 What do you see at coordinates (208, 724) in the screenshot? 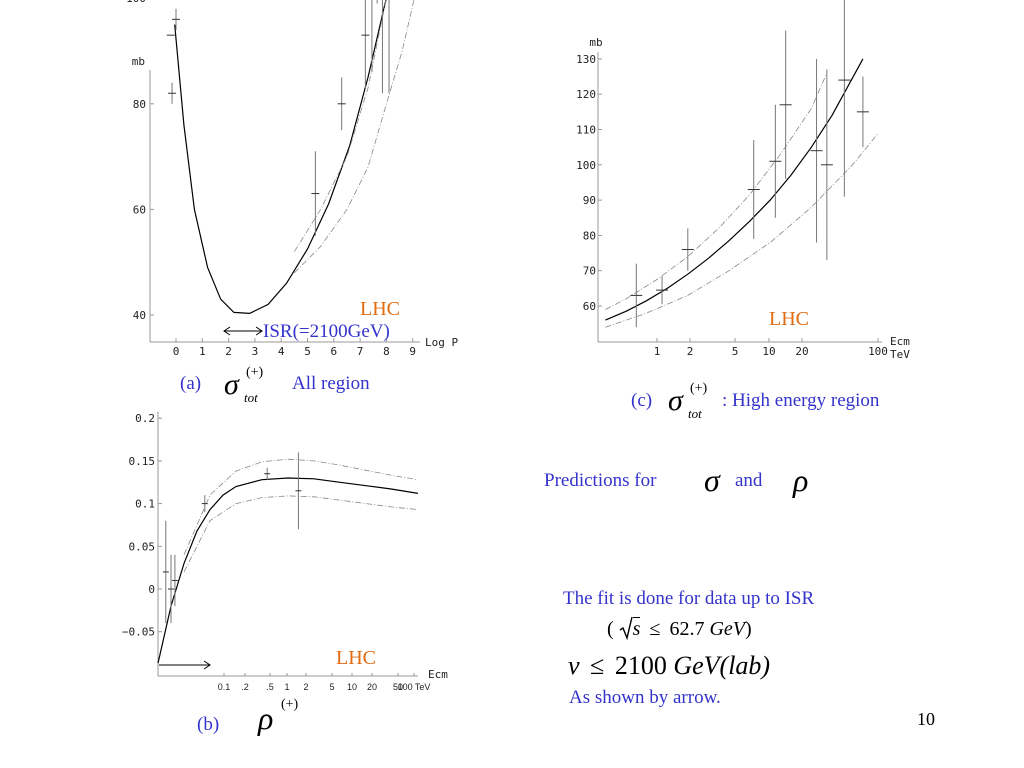
I see `caption-b-prefix: (b)` at bounding box center [208, 724].